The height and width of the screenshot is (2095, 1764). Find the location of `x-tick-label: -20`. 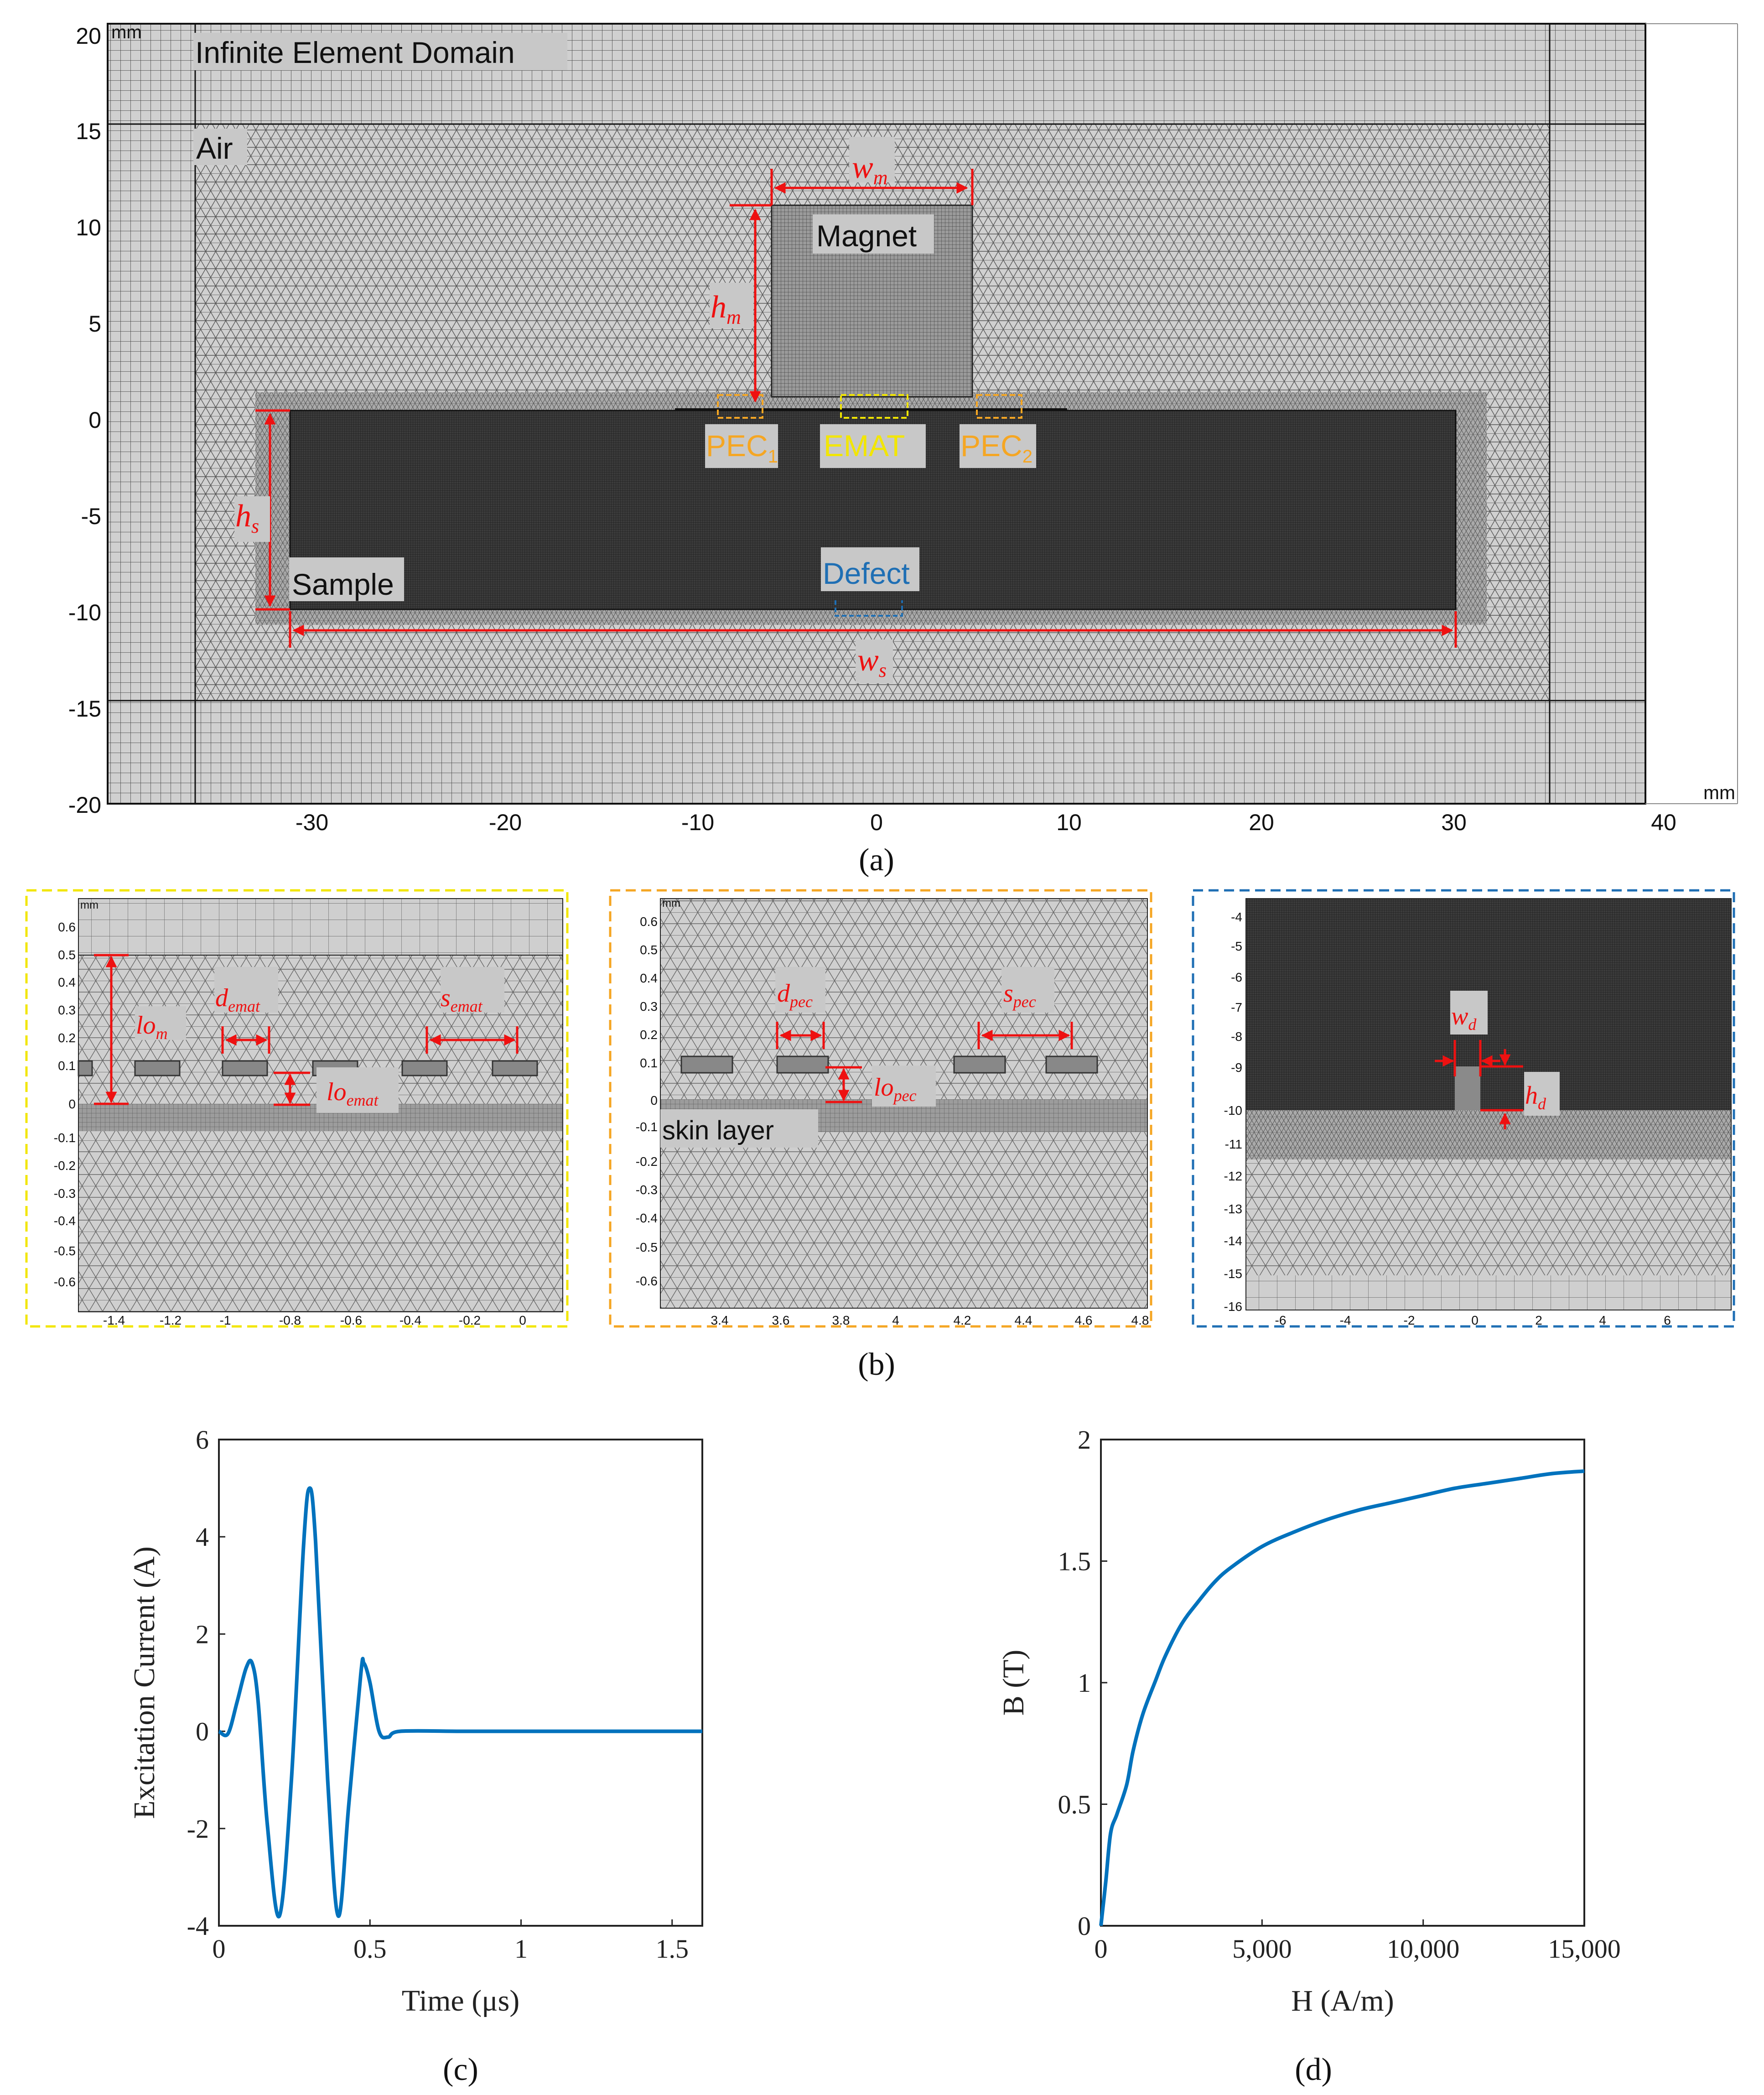

x-tick-label: -20 is located at coordinates (505, 822).